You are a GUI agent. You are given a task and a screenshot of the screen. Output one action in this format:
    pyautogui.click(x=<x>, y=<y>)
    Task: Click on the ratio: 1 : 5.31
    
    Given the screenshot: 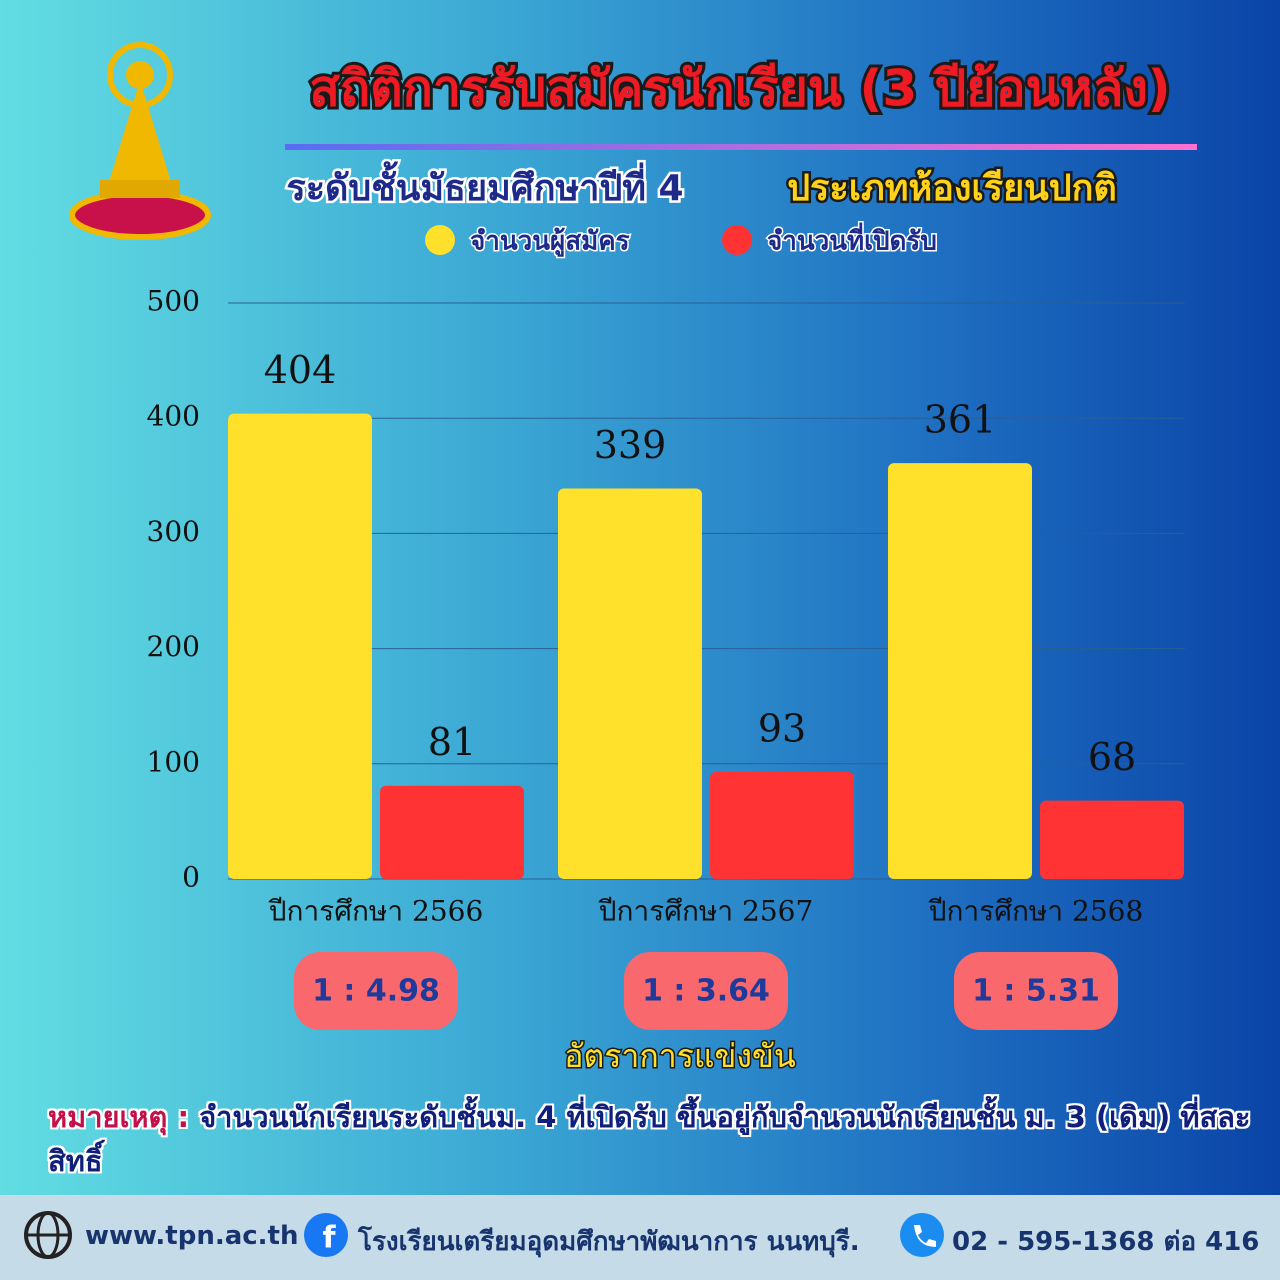 What is the action you would take?
    pyautogui.click(x=1036, y=991)
    